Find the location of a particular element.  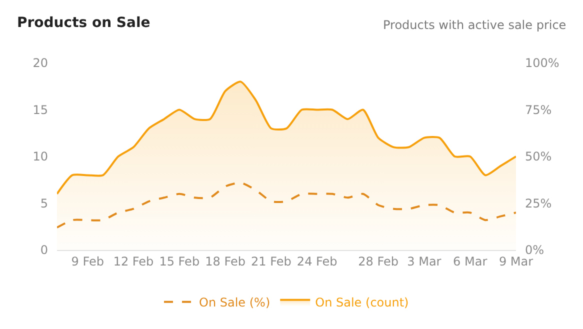

y-tick-label: 15 is located at coordinates (40, 109).